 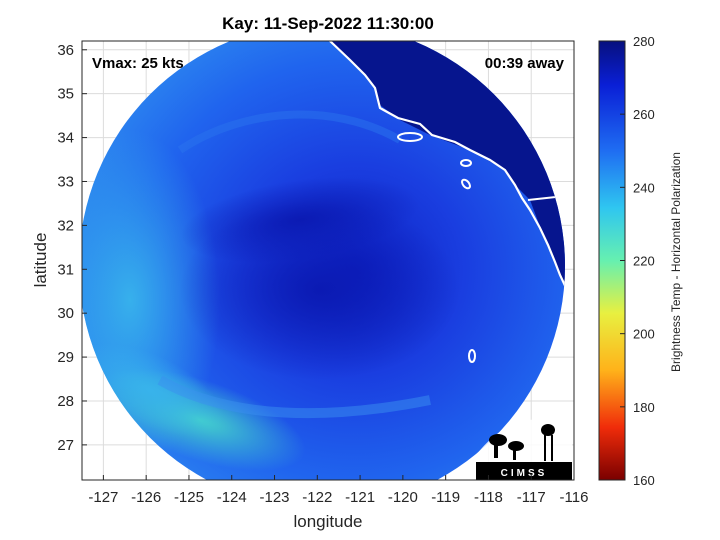 I want to click on y-tick-label: 30, so click(x=65, y=313).